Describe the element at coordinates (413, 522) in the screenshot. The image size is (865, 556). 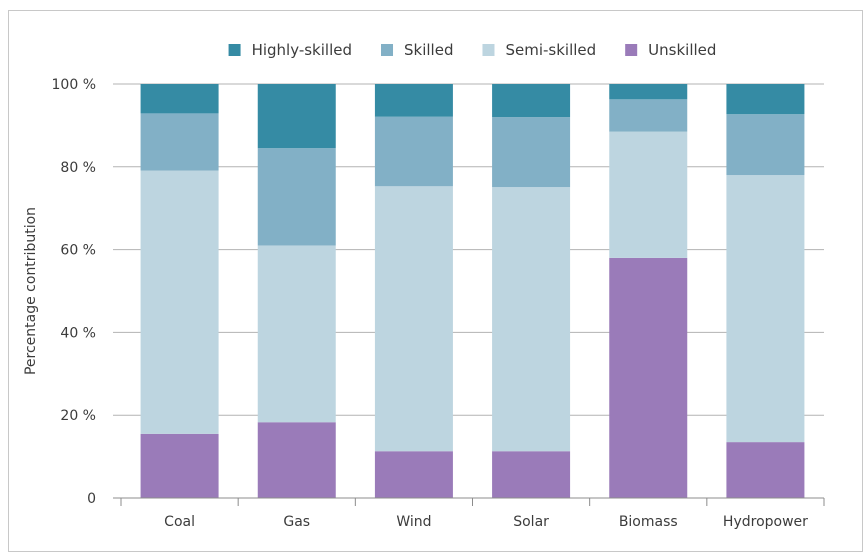
I see `x-tick-label-wind: Wind` at that location.